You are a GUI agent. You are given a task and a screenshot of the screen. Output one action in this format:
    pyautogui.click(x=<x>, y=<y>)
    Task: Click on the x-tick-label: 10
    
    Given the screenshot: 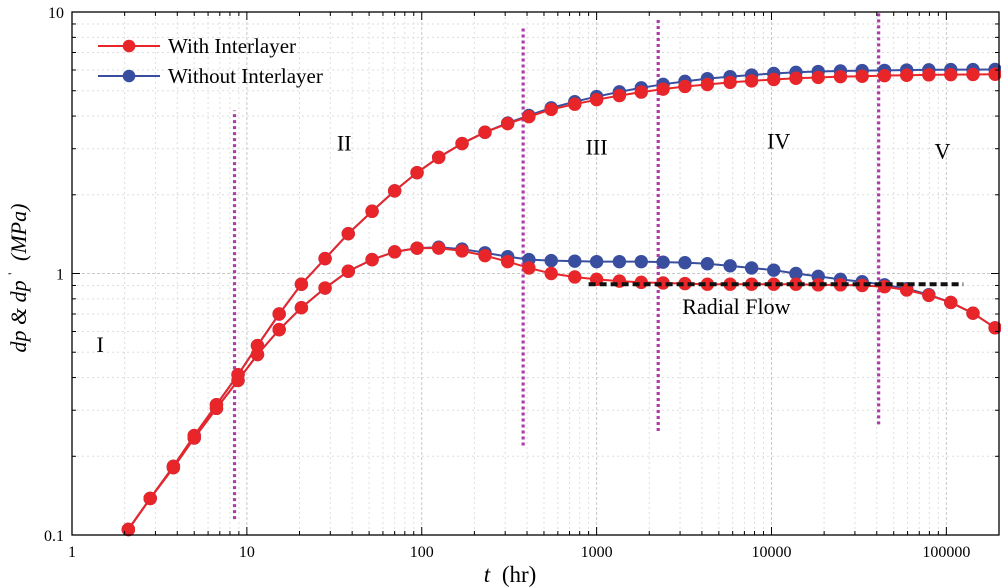 What is the action you would take?
    pyautogui.click(x=247, y=552)
    